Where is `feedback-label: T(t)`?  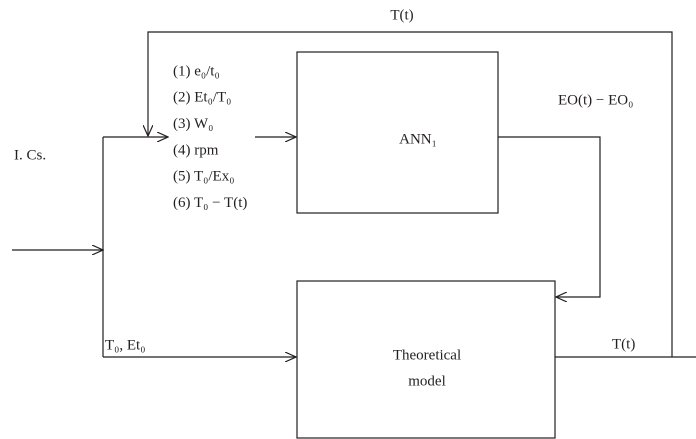 feedback-label: T(t) is located at coordinates (401, 15).